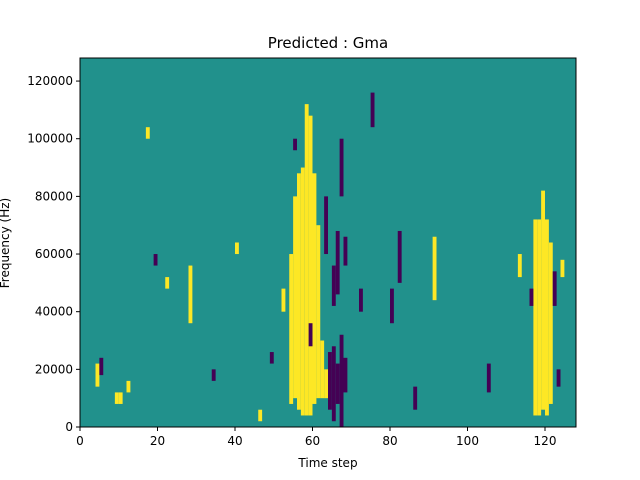 The image size is (640, 480). What do you see at coordinates (54, 312) in the screenshot?
I see `y-tick-label: 40000` at bounding box center [54, 312].